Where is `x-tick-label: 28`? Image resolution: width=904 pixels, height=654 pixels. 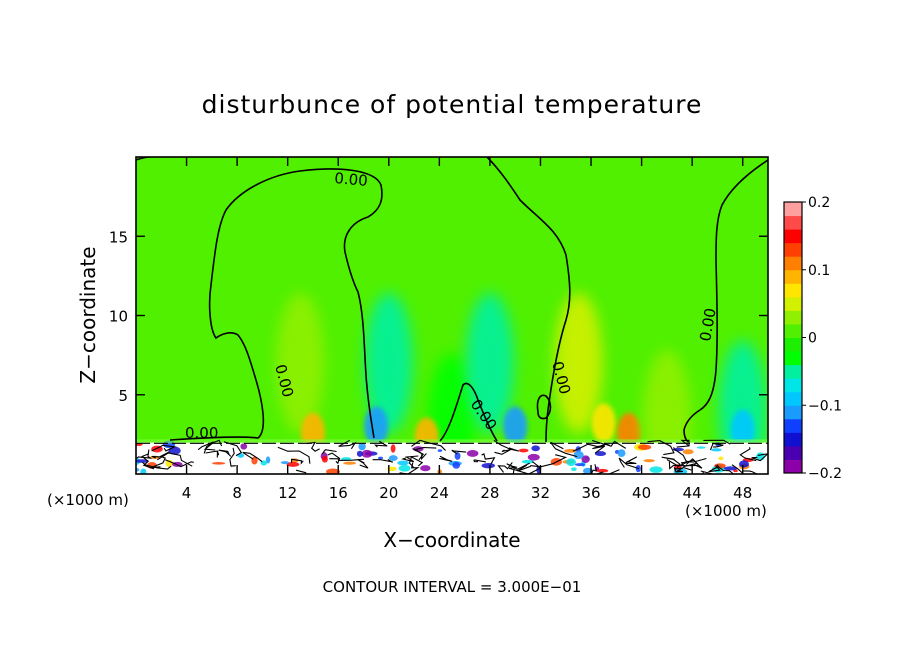 x-tick-label: 28 is located at coordinates (489, 493).